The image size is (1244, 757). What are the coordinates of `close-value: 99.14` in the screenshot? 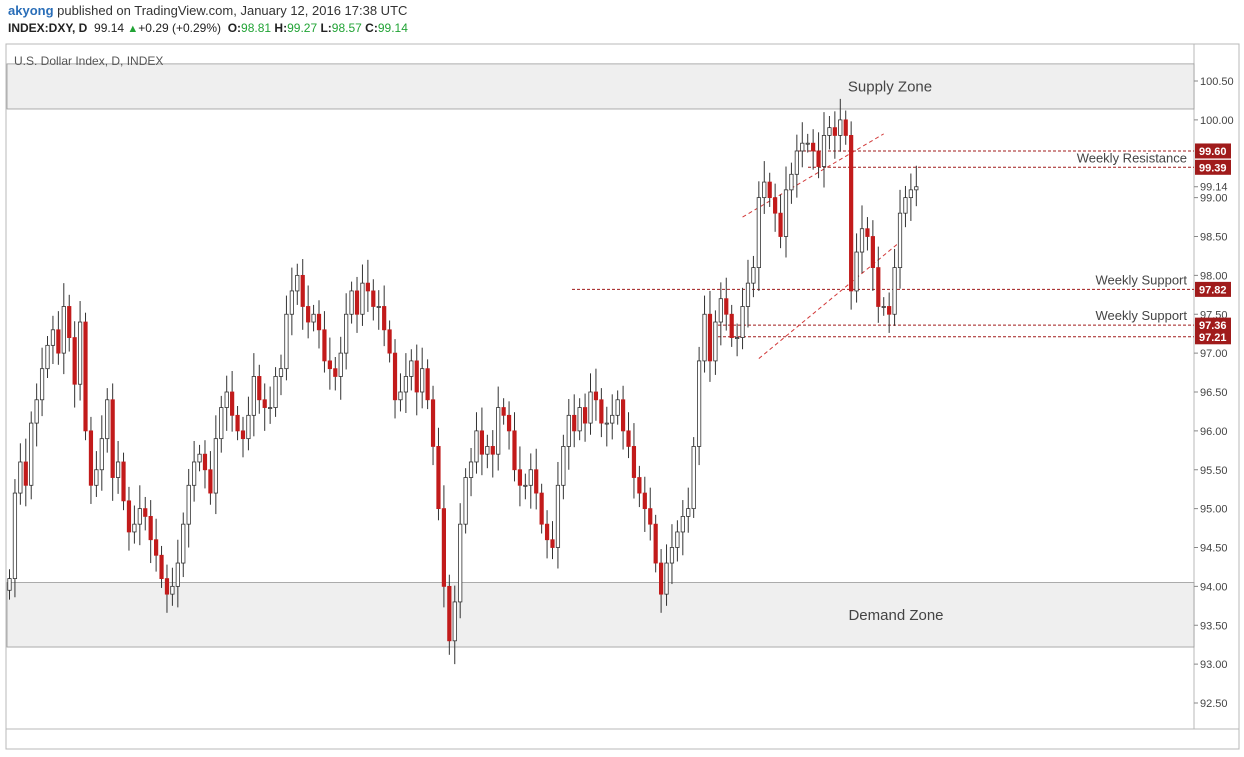 It's located at (392, 28).